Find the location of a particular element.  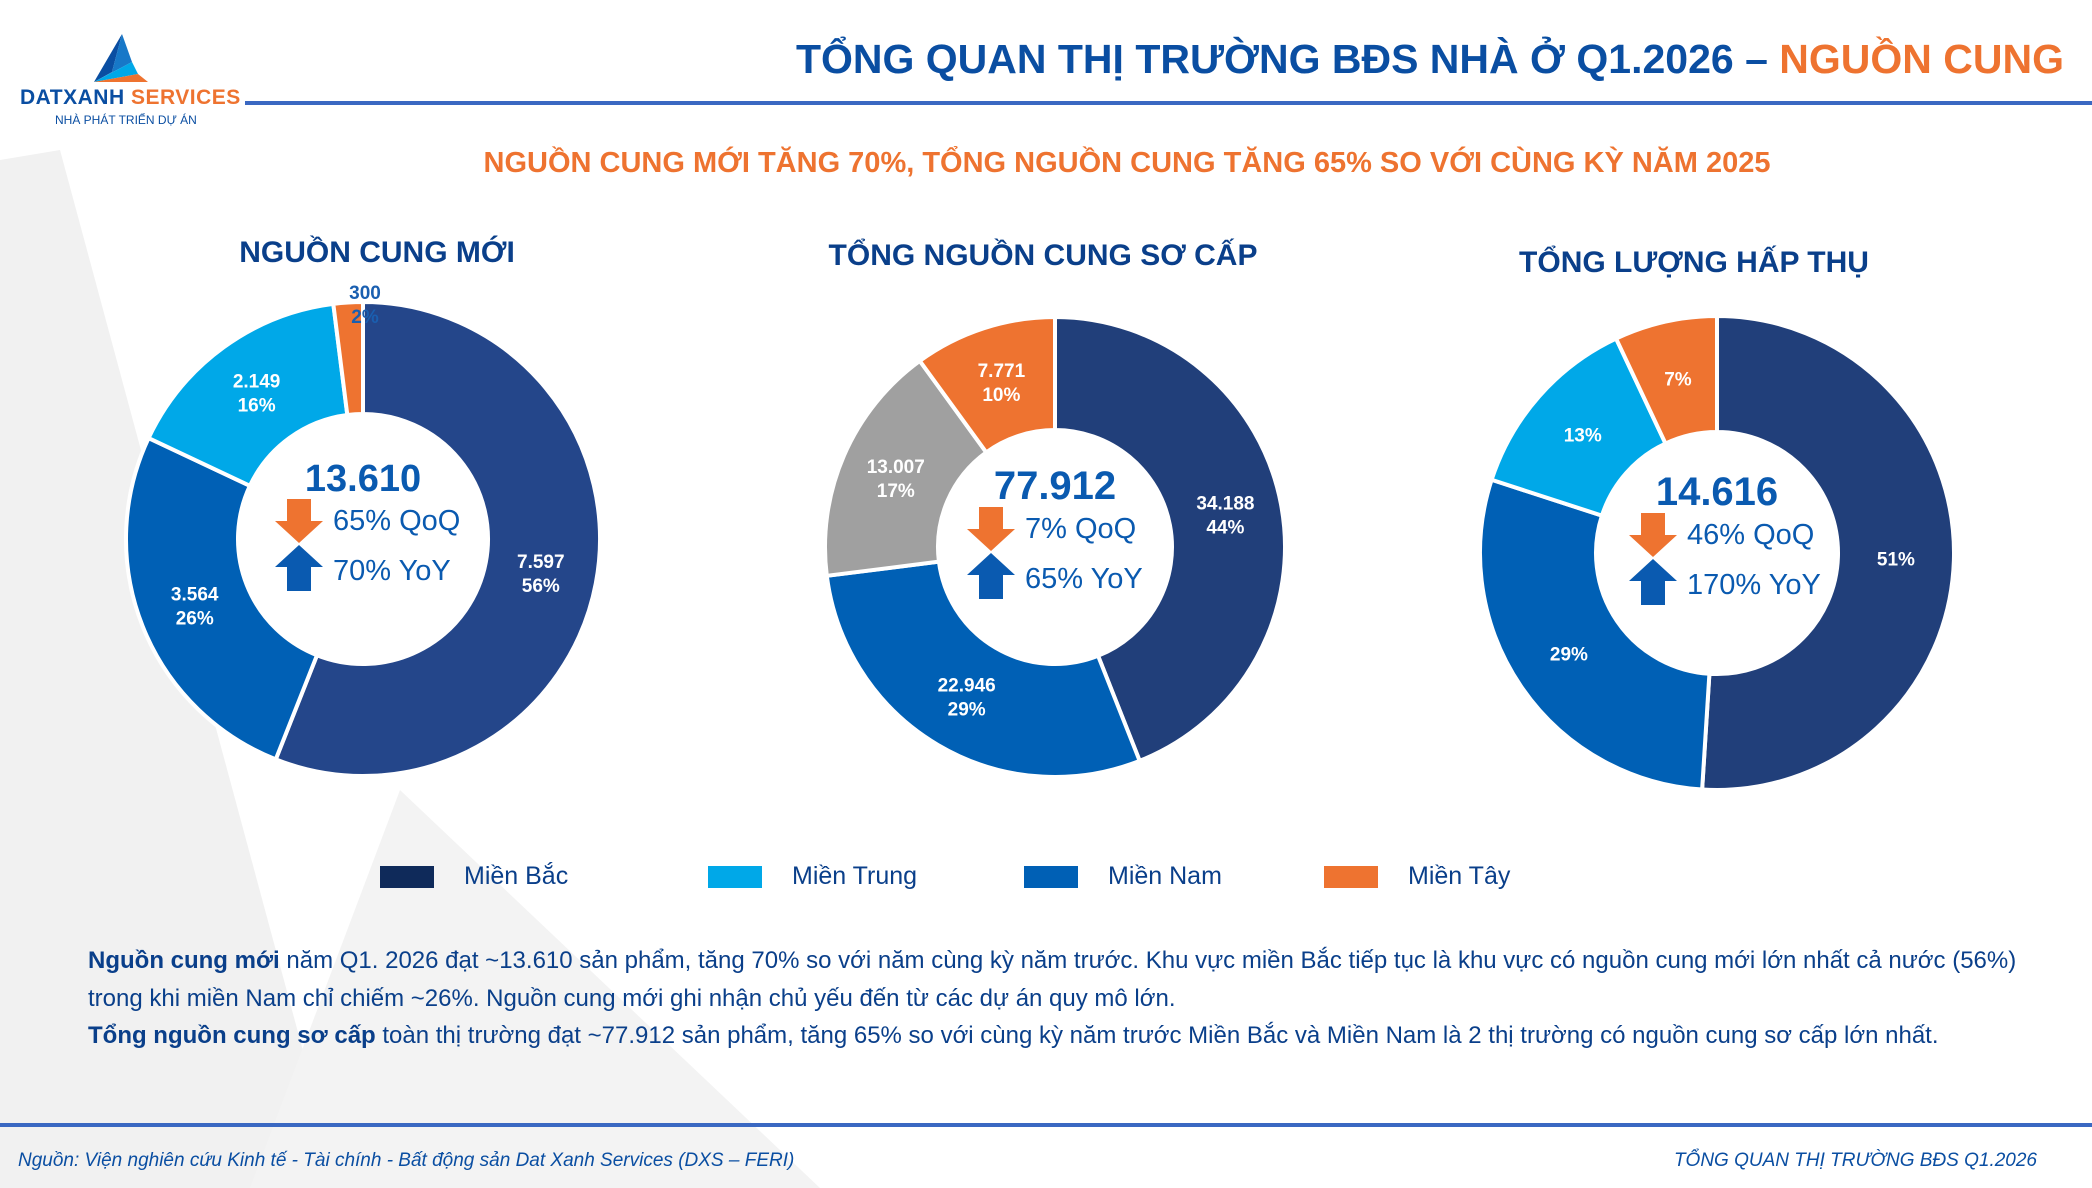

logo-triangle-icon is located at coordinates (121, 58).